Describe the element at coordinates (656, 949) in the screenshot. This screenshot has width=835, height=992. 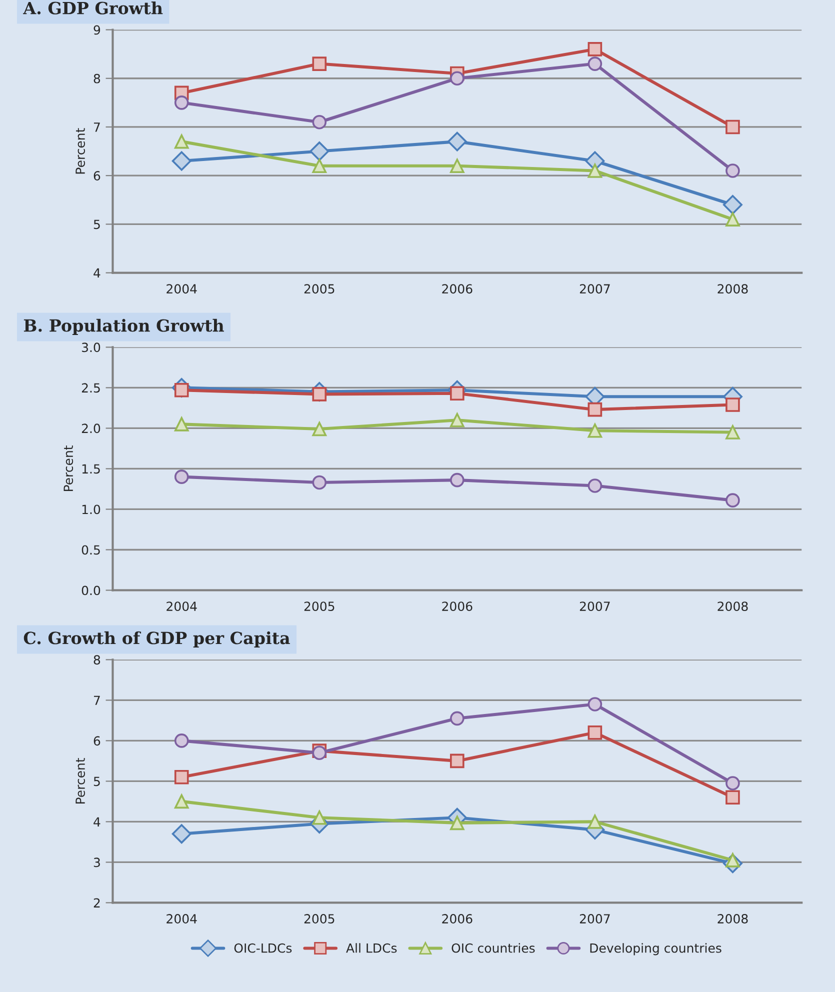
I see `legend-label: Developing countries` at that location.